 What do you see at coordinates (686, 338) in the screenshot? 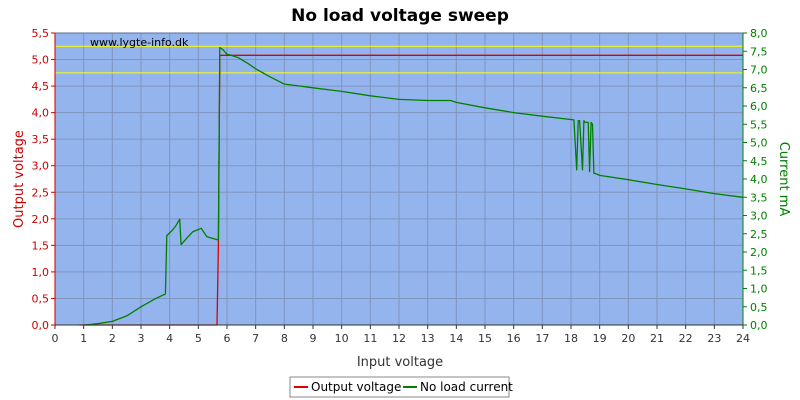
I see `x-tick-label: 22` at bounding box center [686, 338].